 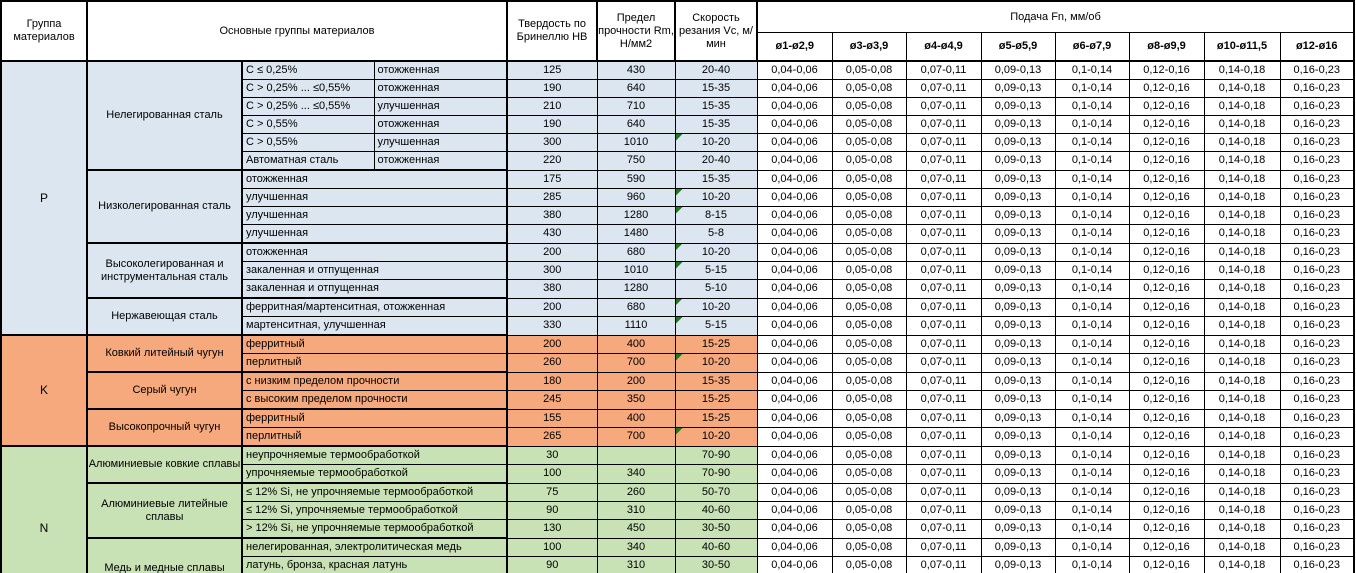 What do you see at coordinates (552, 234) in the screenshot?
I see `hb-value: 430` at bounding box center [552, 234].